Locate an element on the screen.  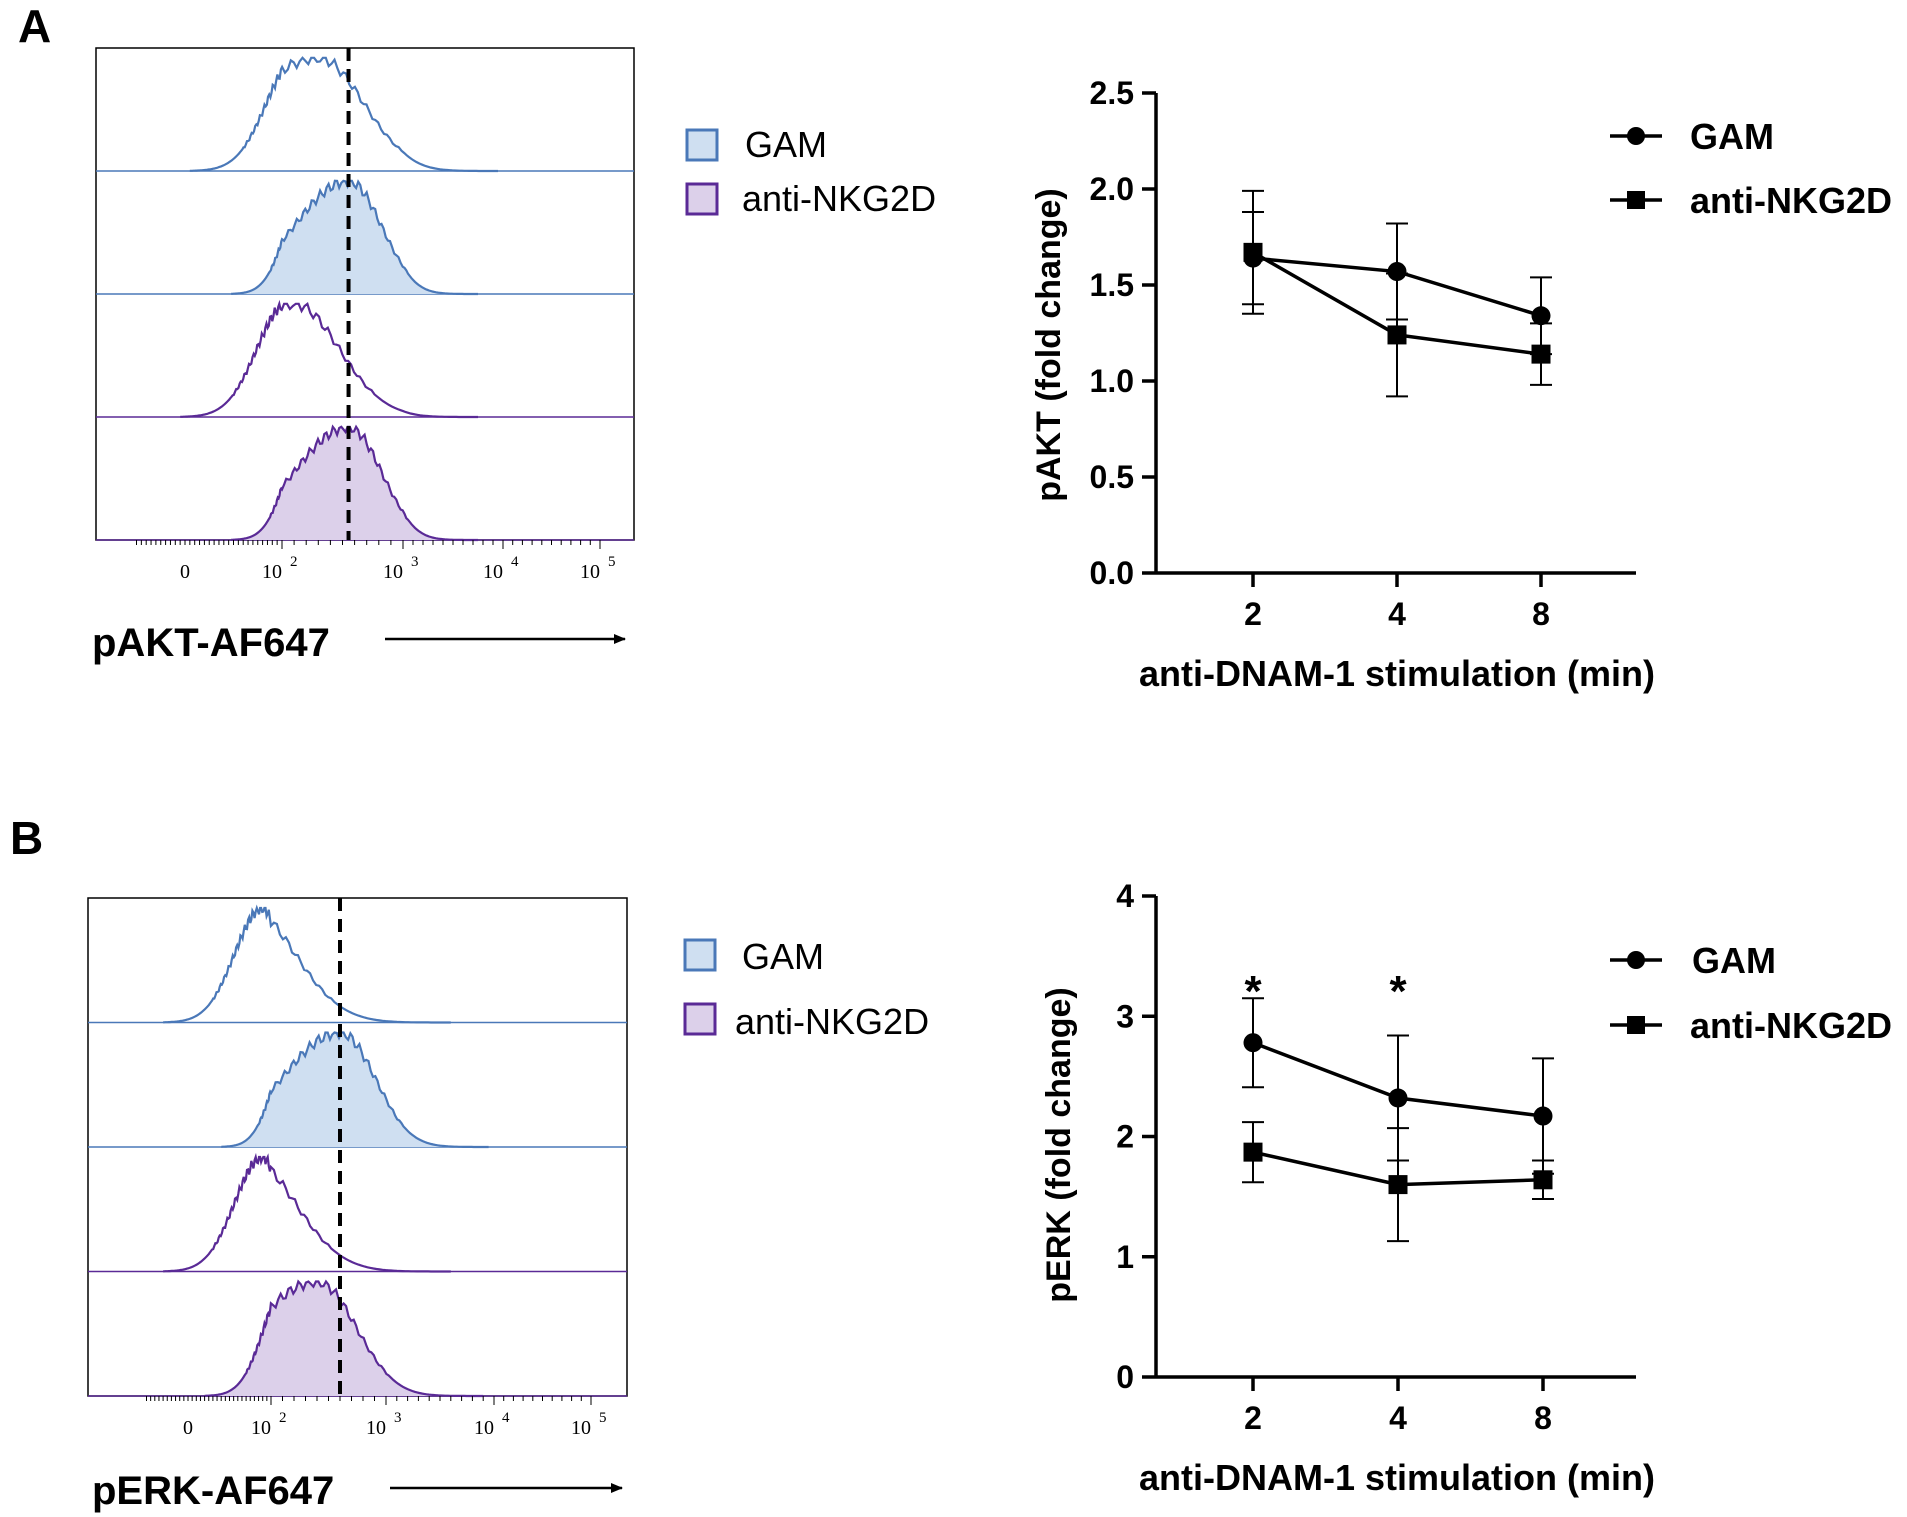
y-tick-label: 0.5 is located at coordinates (1112, 477).